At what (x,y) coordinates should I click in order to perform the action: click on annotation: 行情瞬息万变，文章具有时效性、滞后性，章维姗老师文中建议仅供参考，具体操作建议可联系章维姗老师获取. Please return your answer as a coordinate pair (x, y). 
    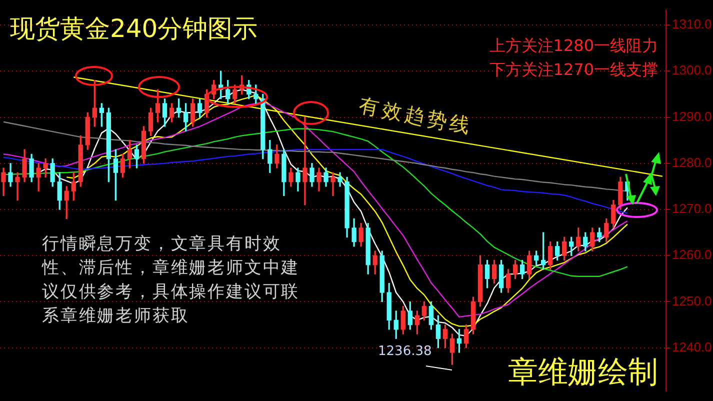
    Looking at the image, I should click on (171, 280).